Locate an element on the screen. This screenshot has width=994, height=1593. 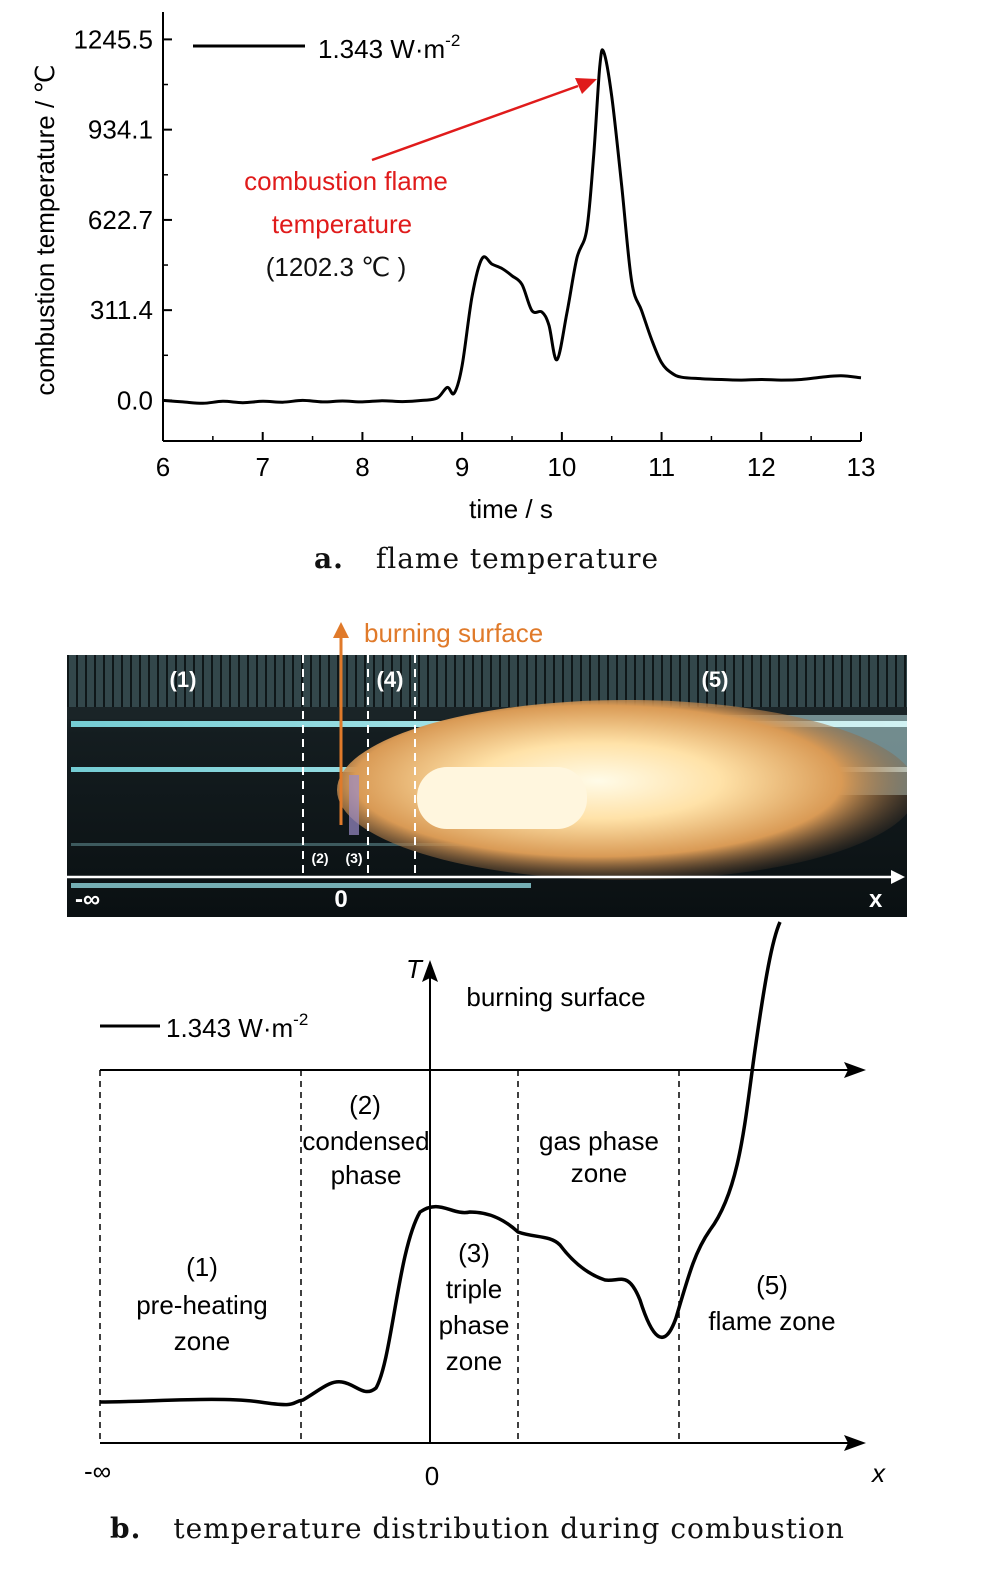
zone-2-line-1: condensed is located at coordinates (365, 1141).